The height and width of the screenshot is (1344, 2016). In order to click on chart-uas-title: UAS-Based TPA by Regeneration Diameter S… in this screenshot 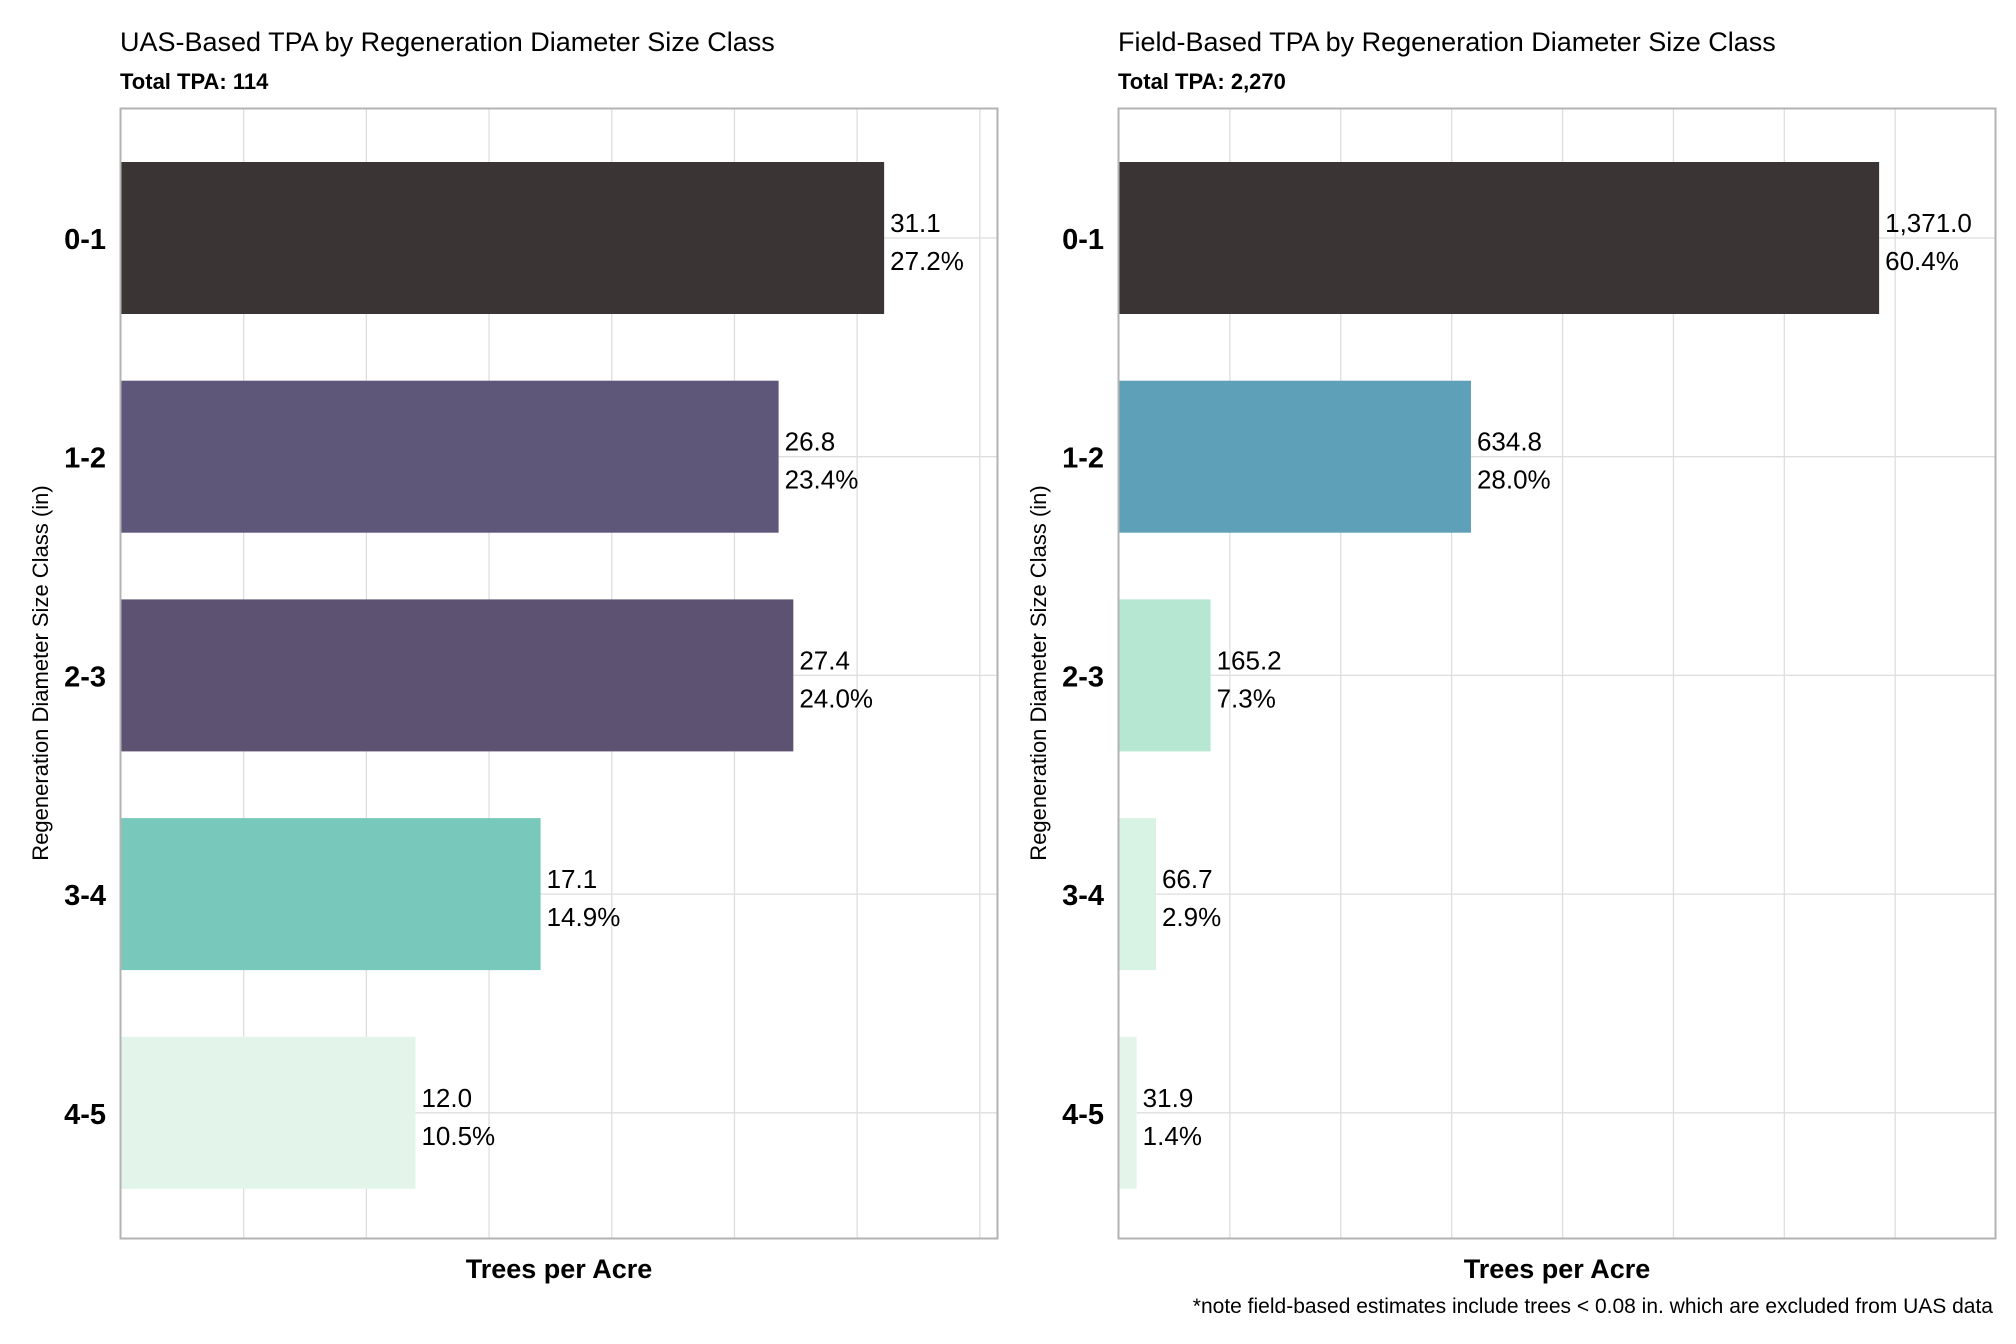, I will do `click(447, 42)`.